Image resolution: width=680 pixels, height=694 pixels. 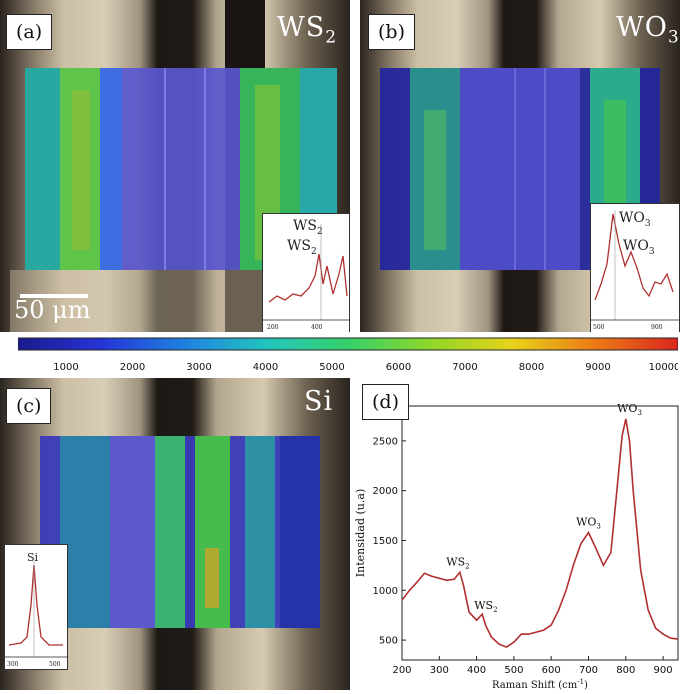 I want to click on panel-c-title: Si, so click(x=318, y=401).